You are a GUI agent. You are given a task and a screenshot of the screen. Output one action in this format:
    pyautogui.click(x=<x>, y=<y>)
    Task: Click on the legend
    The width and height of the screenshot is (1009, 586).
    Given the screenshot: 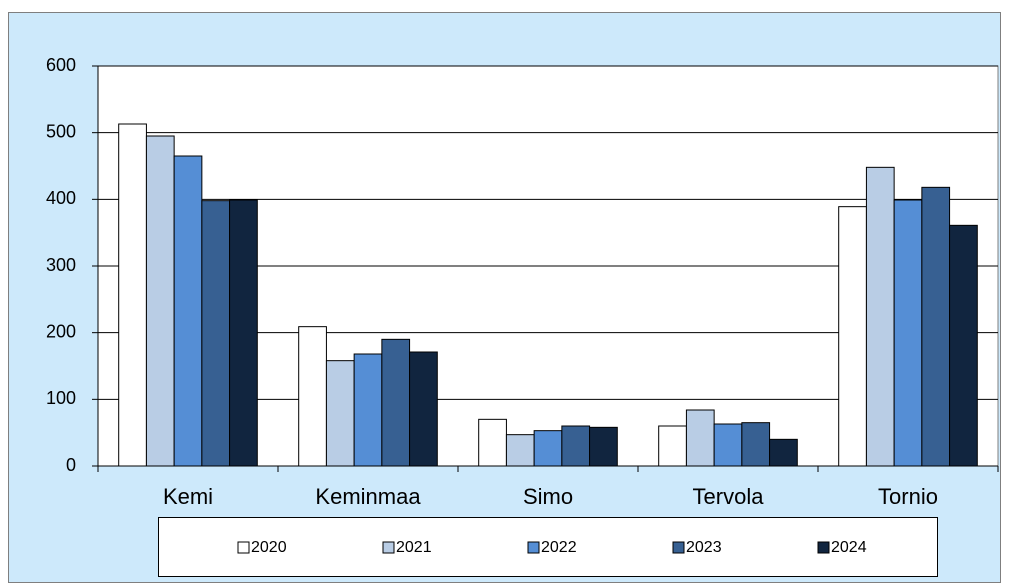 What is the action you would take?
    pyautogui.click(x=548, y=547)
    